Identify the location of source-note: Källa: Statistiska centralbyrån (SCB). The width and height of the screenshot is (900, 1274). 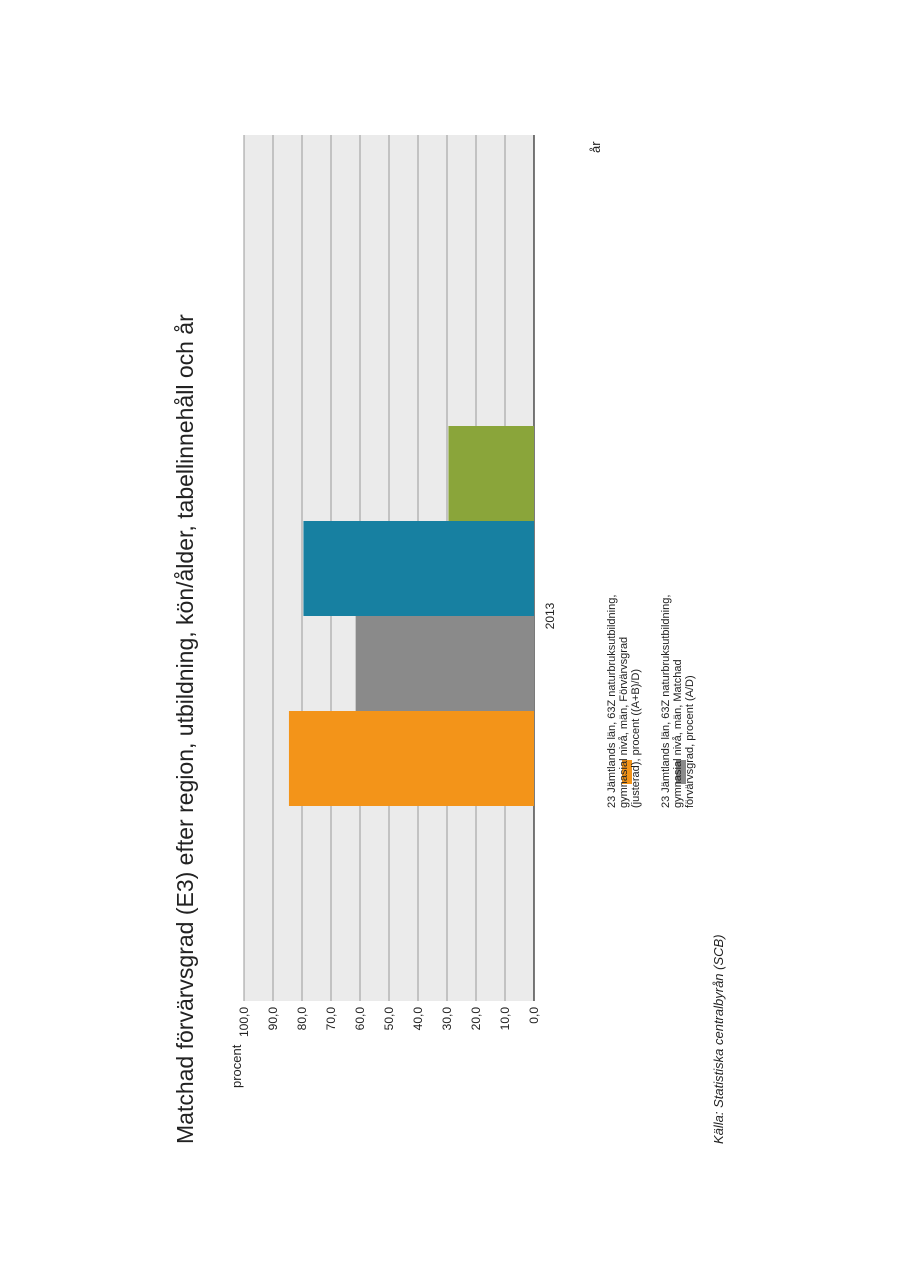
(718, 1039).